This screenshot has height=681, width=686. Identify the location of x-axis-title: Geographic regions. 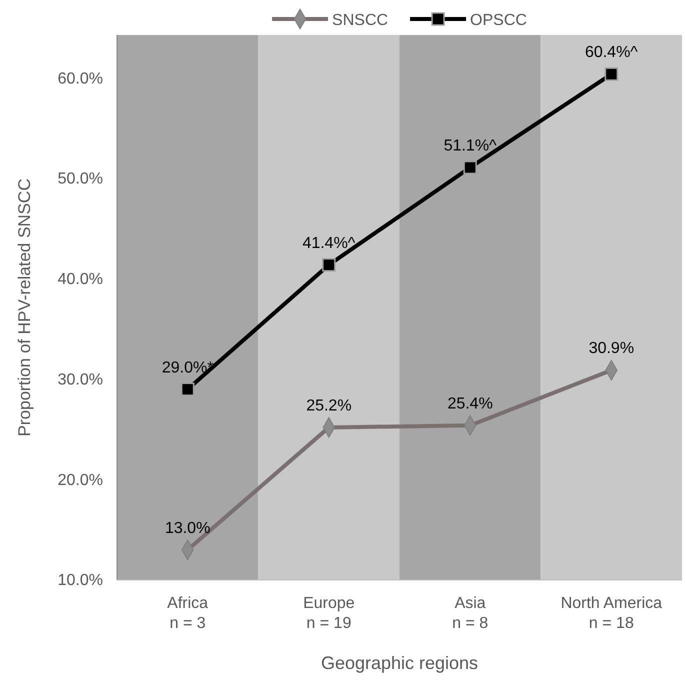
(399, 663).